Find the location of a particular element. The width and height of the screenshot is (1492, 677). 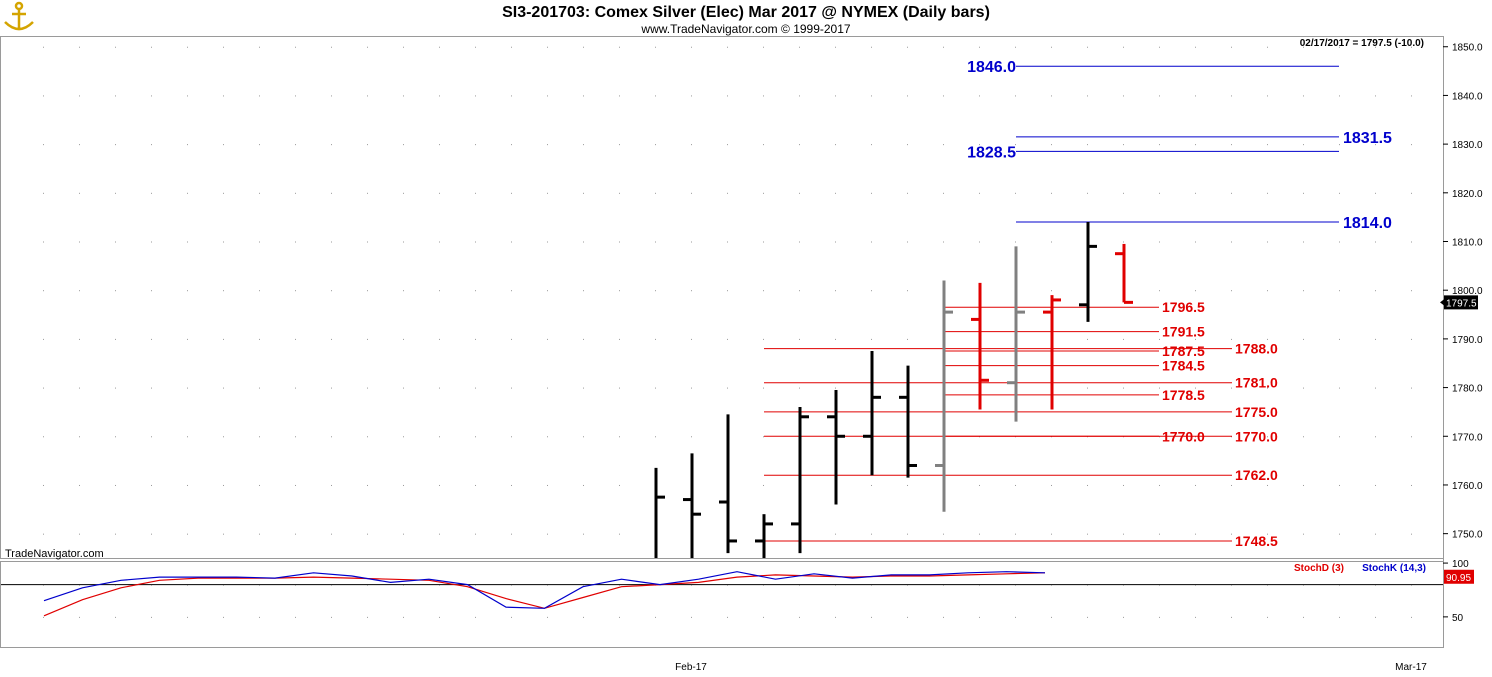

y-tick-label: 1760.0 is located at coordinates (1467, 486).